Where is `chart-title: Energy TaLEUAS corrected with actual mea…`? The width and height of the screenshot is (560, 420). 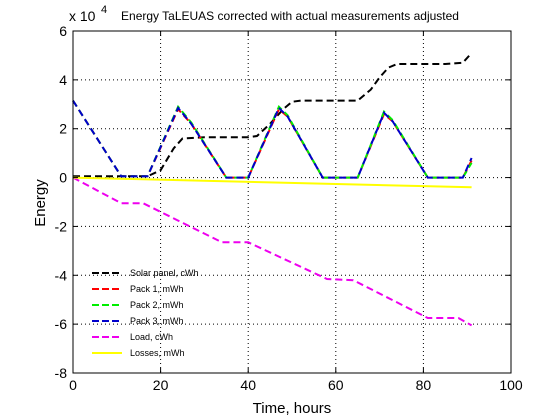 chart-title: Energy TaLEUAS corrected with actual mea… is located at coordinates (290, 16).